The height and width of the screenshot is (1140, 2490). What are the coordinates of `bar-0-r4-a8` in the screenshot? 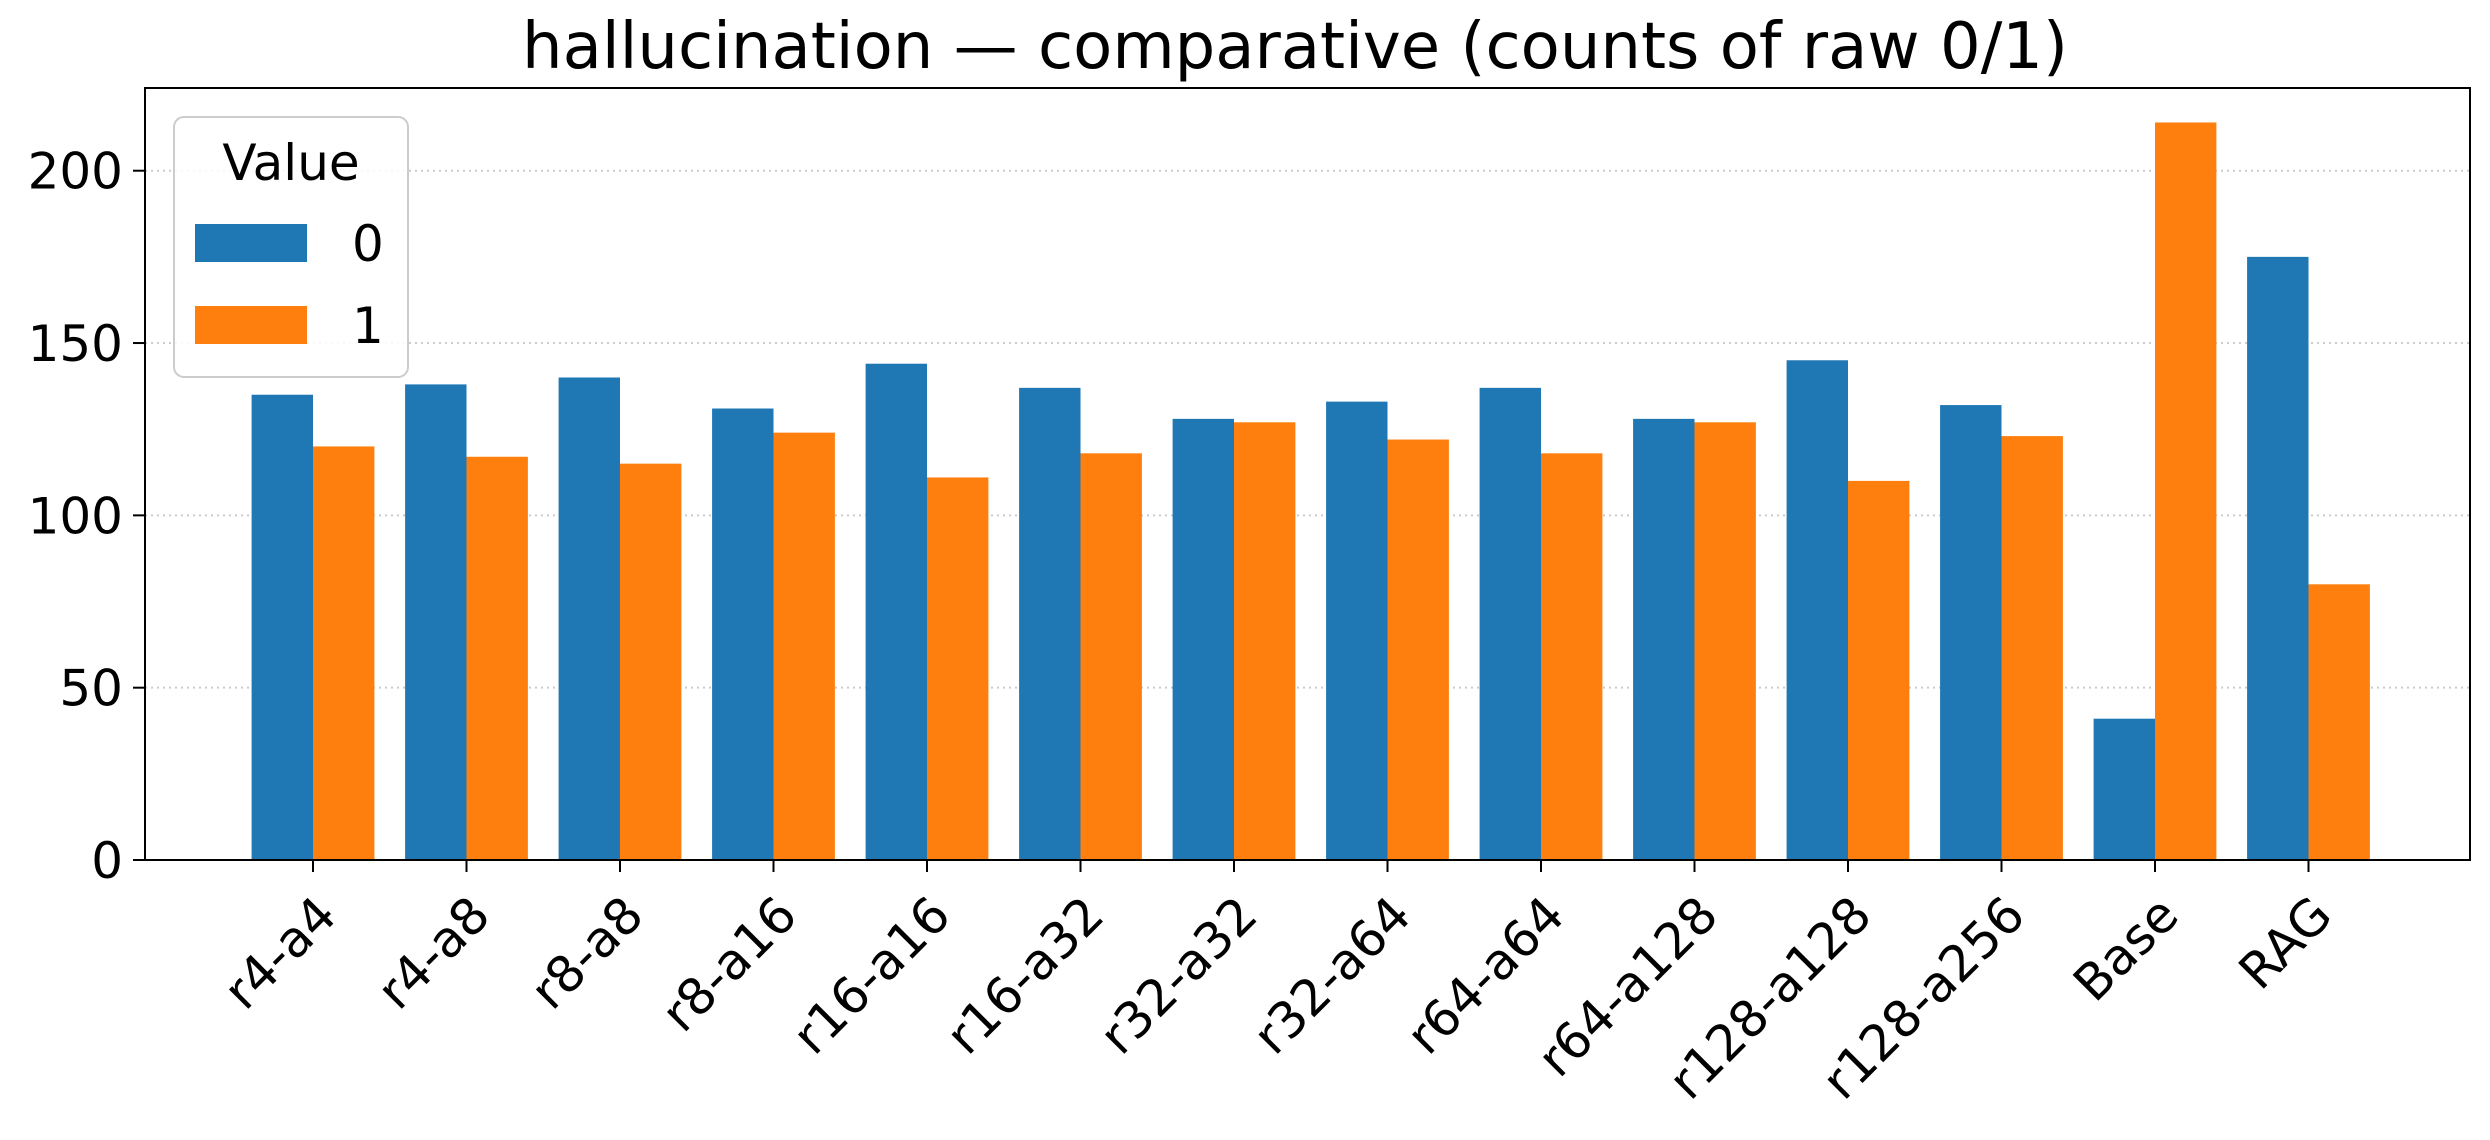 It's located at (436, 622).